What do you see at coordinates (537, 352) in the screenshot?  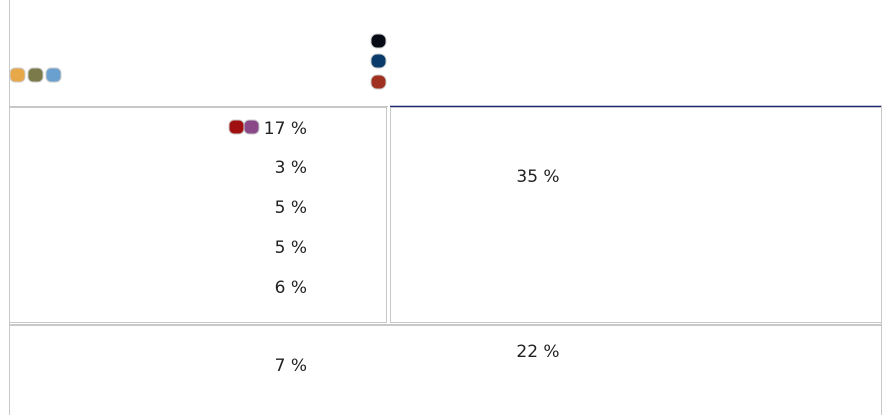 I see `percent-label: 22 %` at bounding box center [537, 352].